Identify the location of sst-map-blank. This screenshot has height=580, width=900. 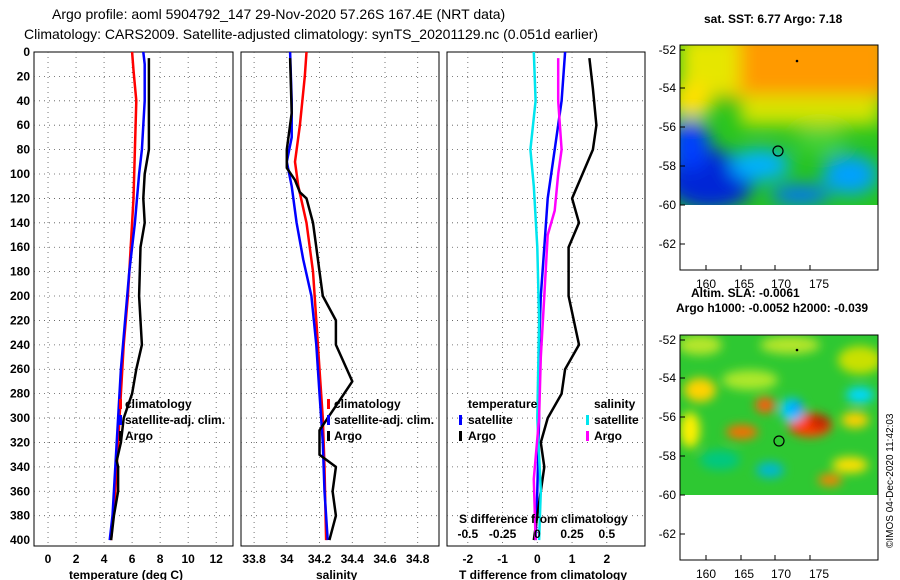
(779, 237).